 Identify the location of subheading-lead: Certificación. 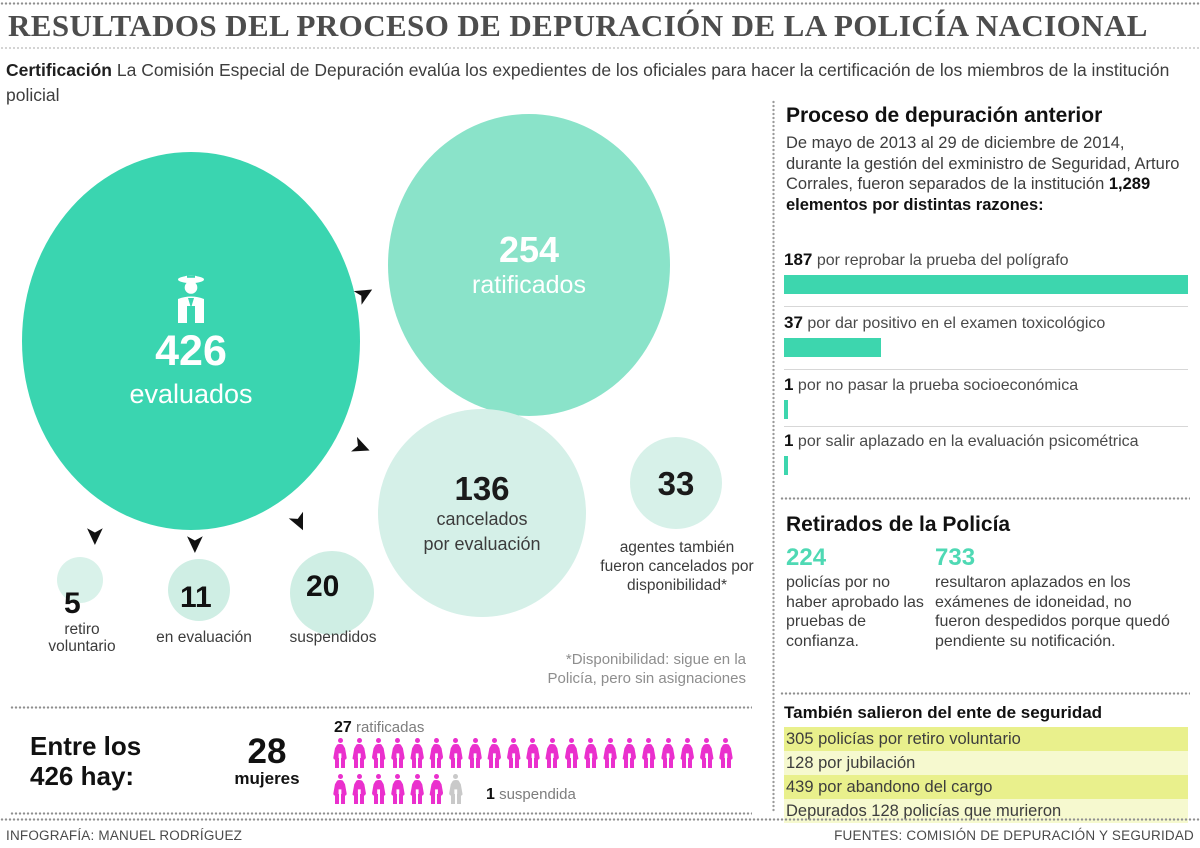
(59, 70).